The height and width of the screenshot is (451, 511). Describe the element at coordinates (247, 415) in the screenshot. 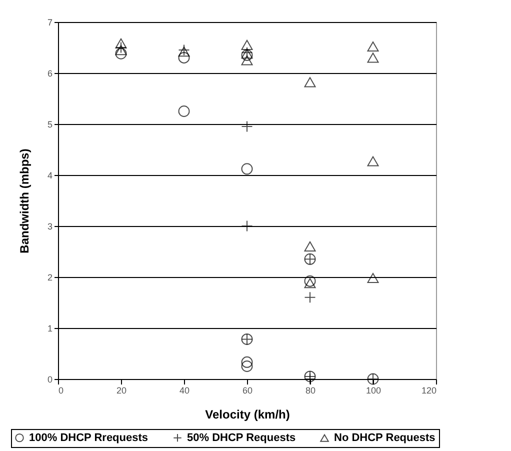

I see `x-axis-title: Velocity (km/h)` at that location.